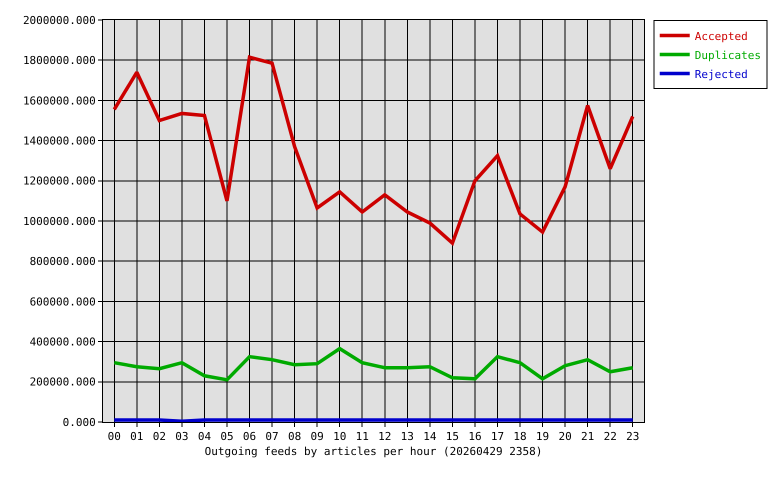 The image size is (780, 480). What do you see at coordinates (317, 437) in the screenshot?
I see `x-tick-label: 09` at bounding box center [317, 437].